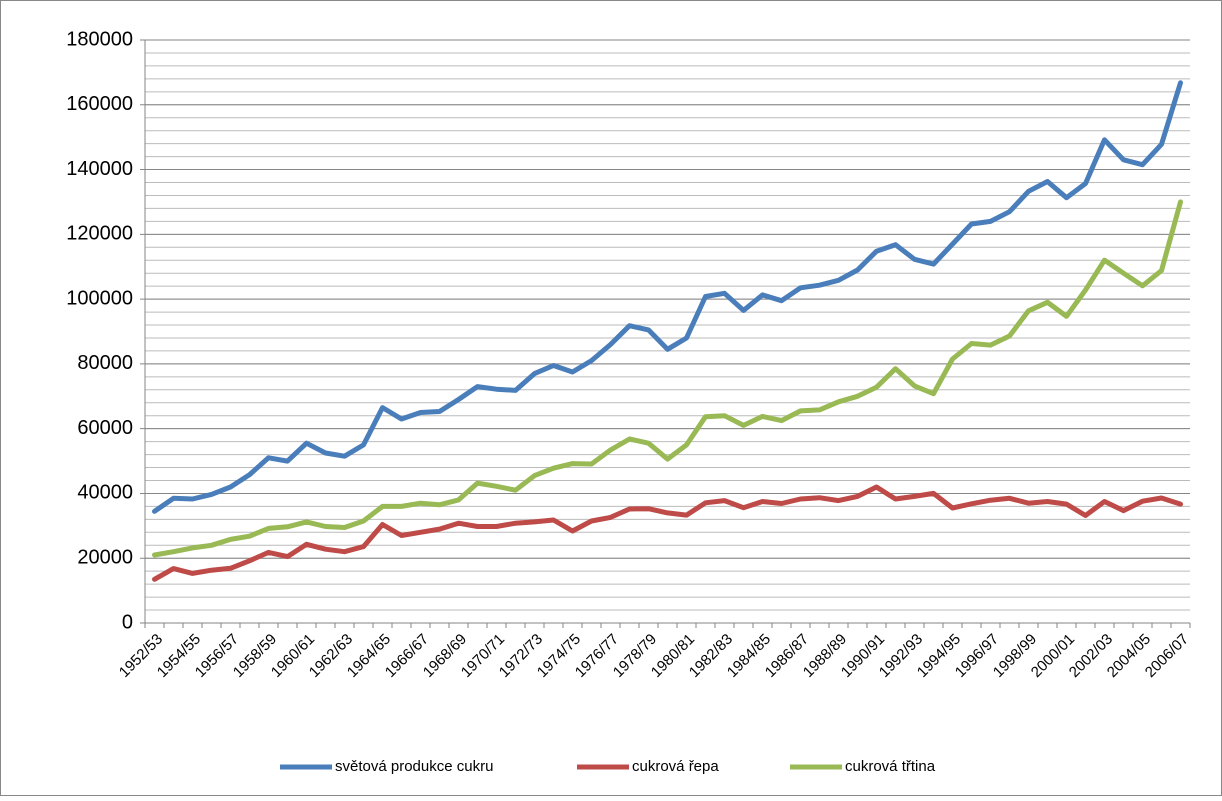 This screenshot has width=1222, height=801. What do you see at coordinates (105, 493) in the screenshot?
I see `y-tick-label: 40000` at bounding box center [105, 493].